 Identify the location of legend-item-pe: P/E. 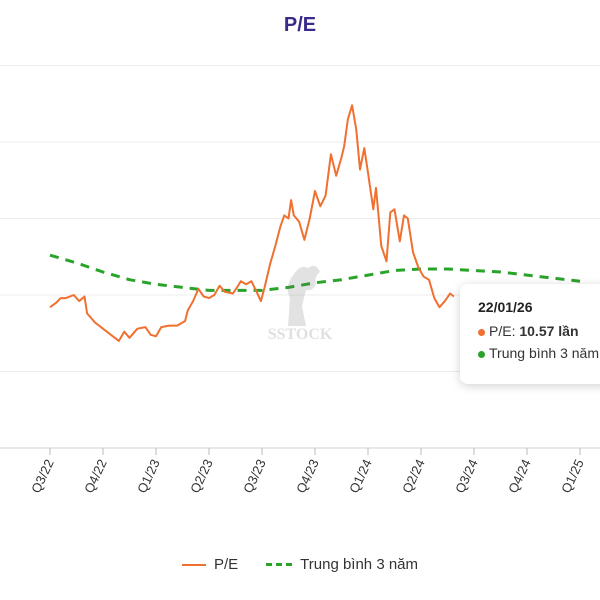
(210, 564).